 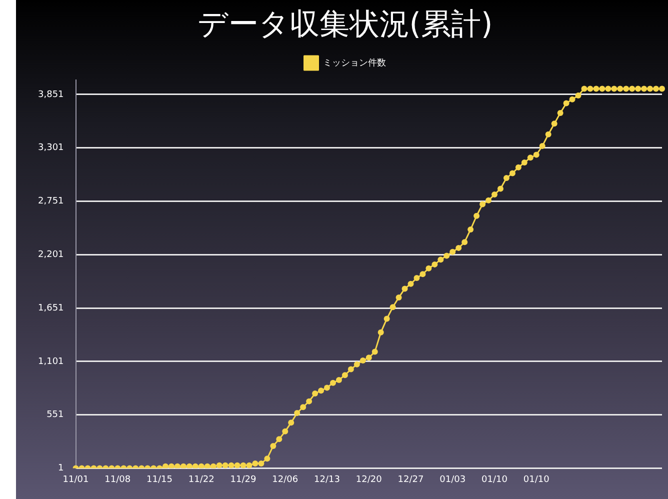 What do you see at coordinates (51, 361) in the screenshot?
I see `y-tick-label: 1,101` at bounding box center [51, 361].